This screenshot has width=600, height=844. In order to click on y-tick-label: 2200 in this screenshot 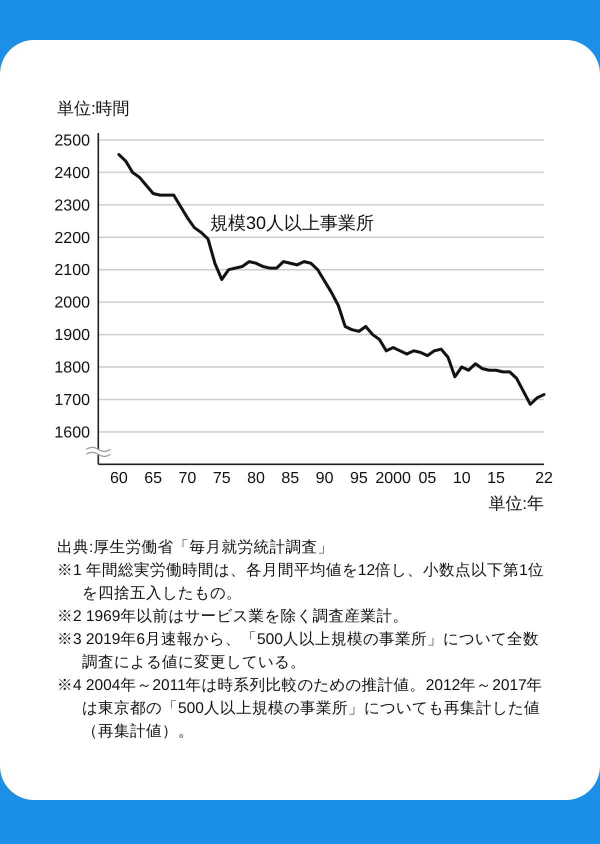, I will do `click(72, 238)`.